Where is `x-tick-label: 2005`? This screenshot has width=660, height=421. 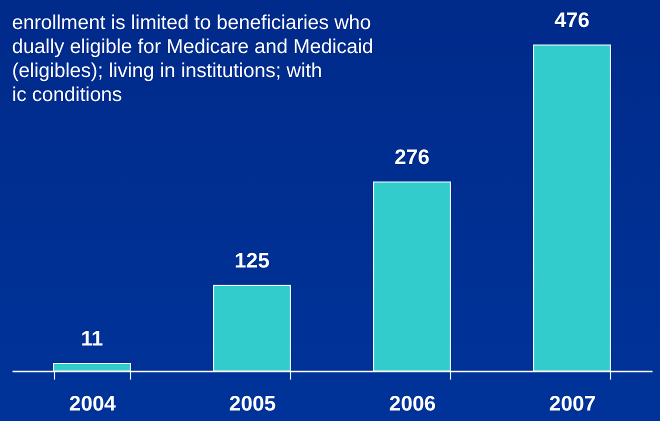
x-tick-label: 2005 is located at coordinates (252, 404).